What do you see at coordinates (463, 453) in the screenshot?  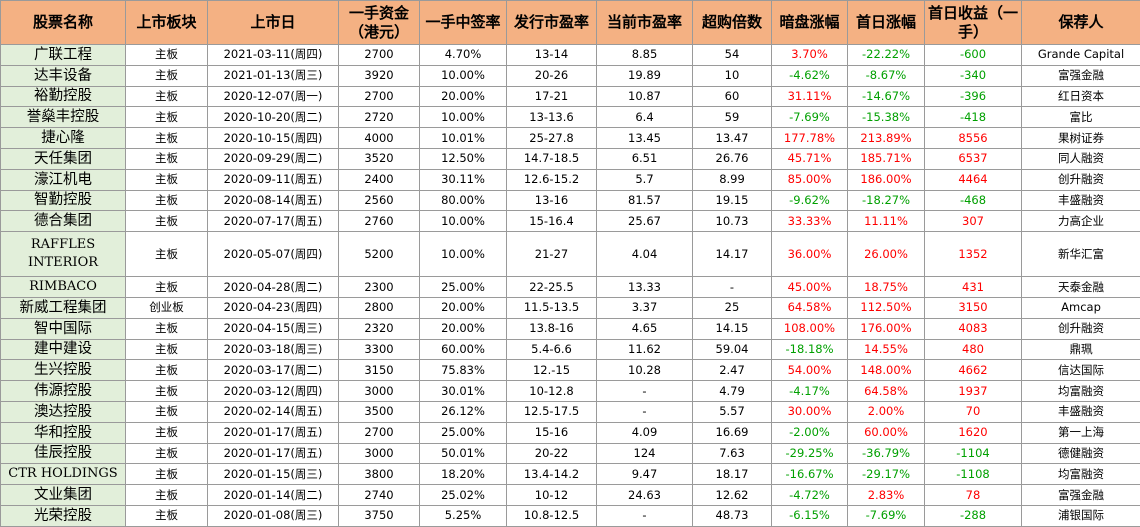 I see `win-rate-cell: 50.01%` at bounding box center [463, 453].